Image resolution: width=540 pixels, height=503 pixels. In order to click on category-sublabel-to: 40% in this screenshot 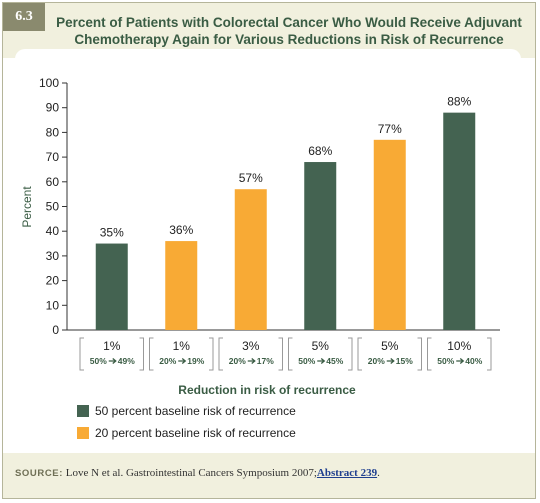, I will do `click(473, 361)`.